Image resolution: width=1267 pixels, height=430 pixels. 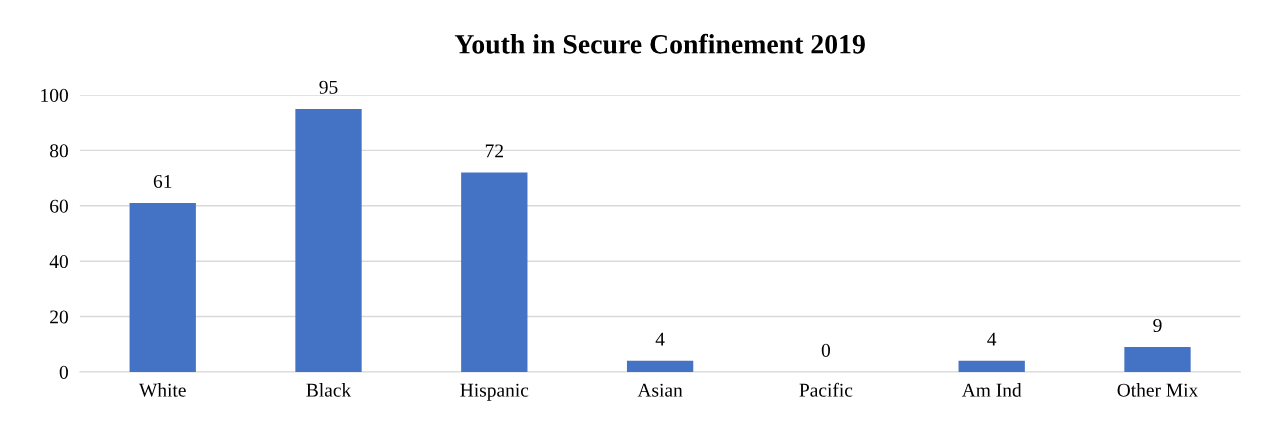 What do you see at coordinates (59, 151) in the screenshot?
I see `y-tick-label: 80` at bounding box center [59, 151].